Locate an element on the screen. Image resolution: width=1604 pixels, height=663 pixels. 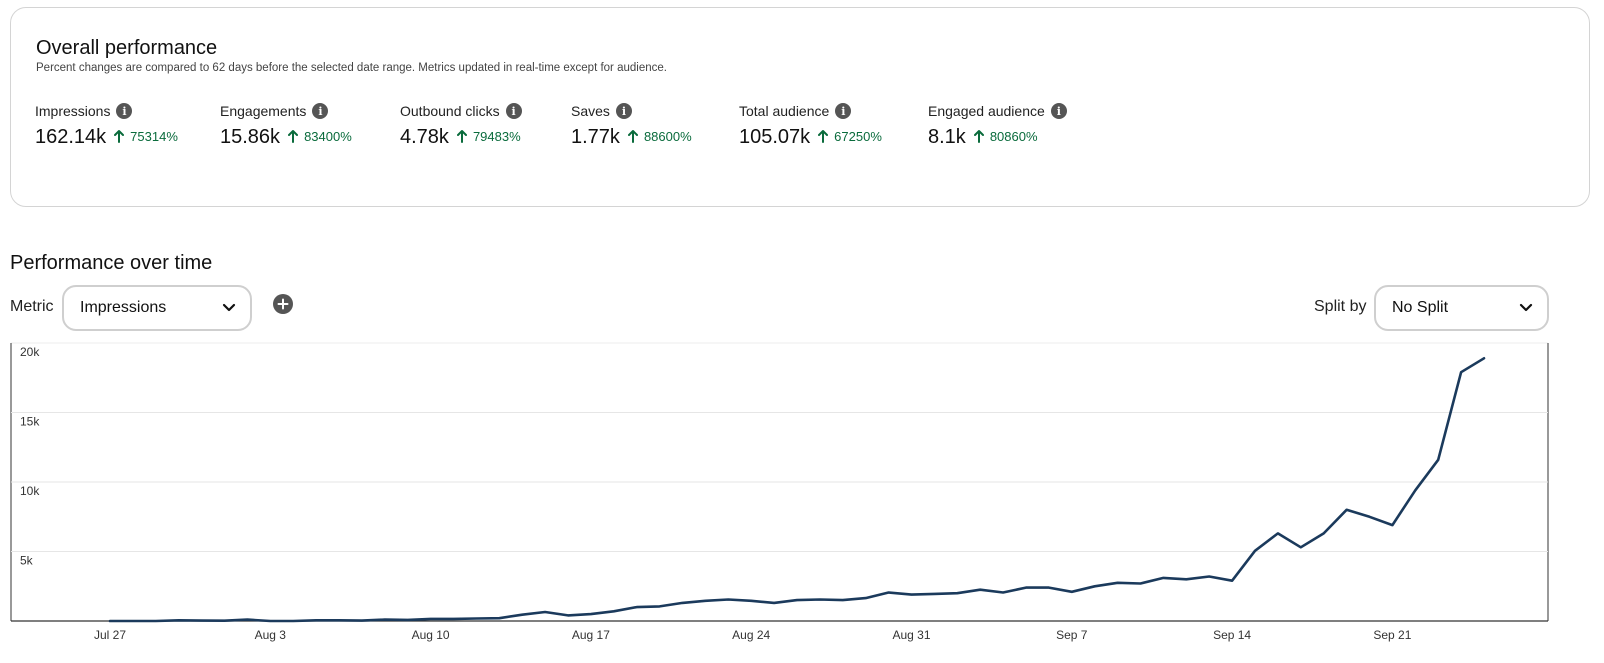
metric-change: 67250% is located at coordinates (850, 136).